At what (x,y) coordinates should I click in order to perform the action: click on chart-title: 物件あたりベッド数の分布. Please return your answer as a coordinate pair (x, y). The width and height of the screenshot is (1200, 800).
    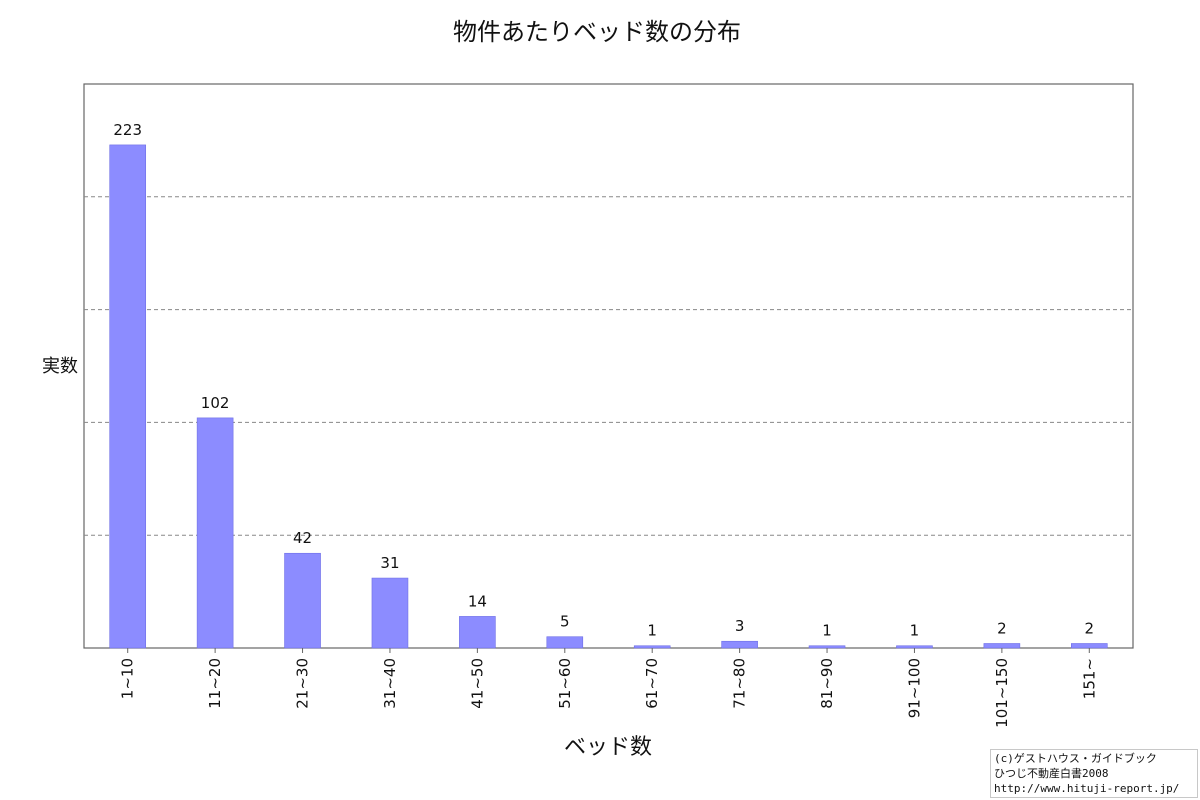
    Looking at the image, I should click on (597, 32).